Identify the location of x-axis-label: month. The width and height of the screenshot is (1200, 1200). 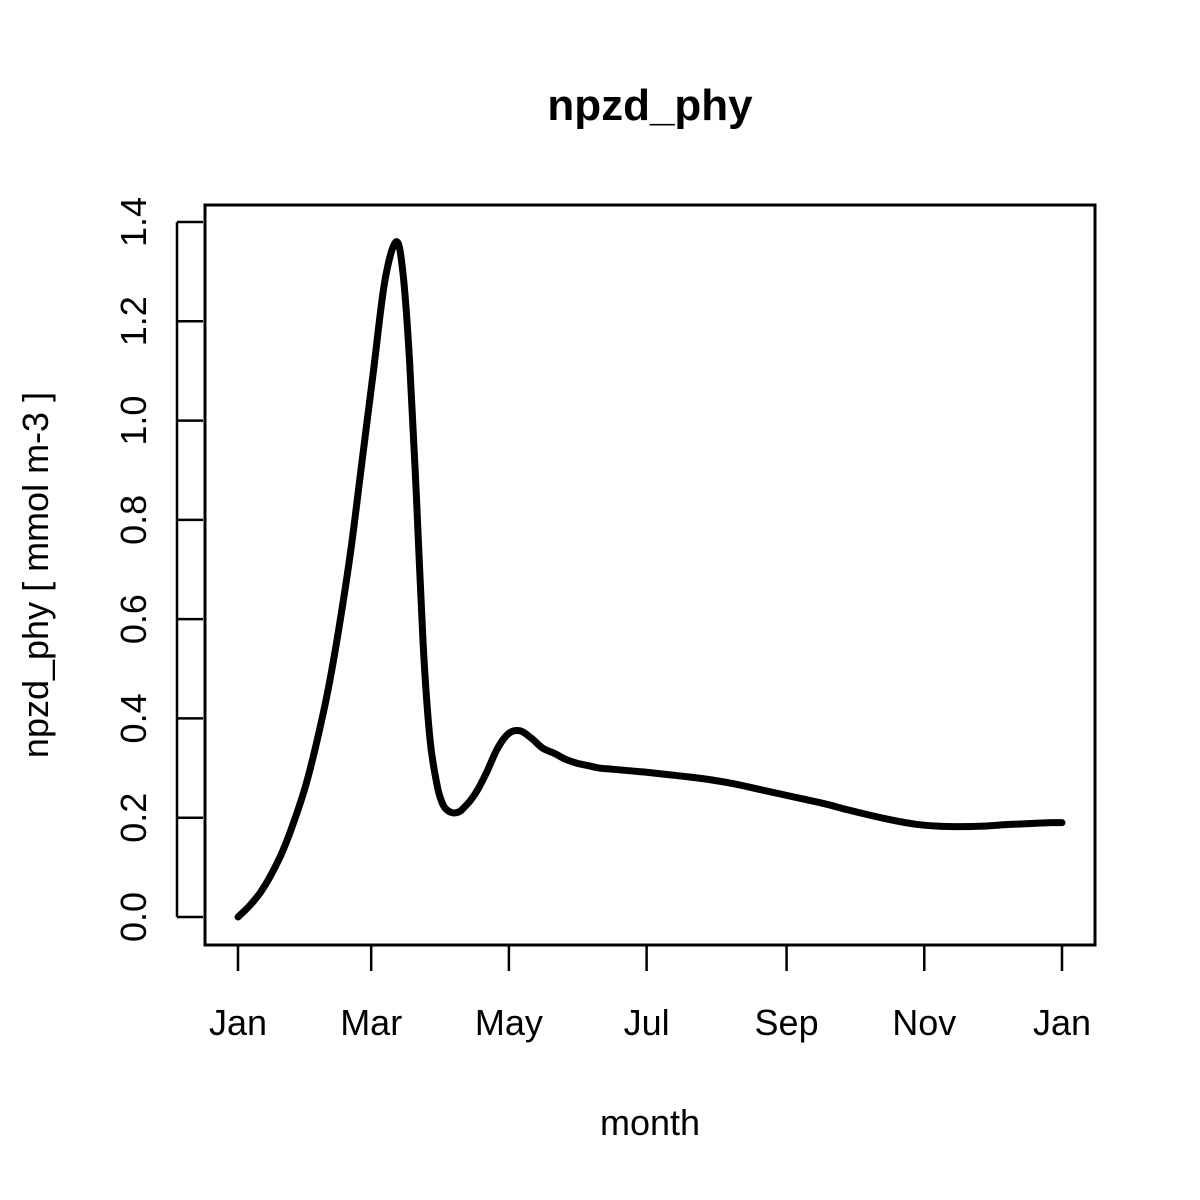
(650, 1122).